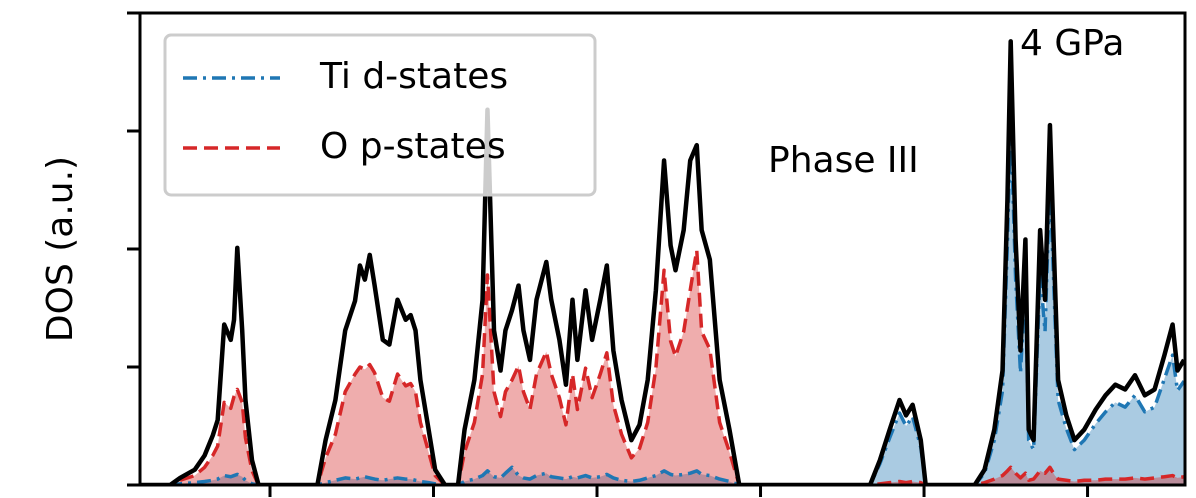 The width and height of the screenshot is (1196, 498). I want to click on legend-label: O p-states, so click(413, 146).